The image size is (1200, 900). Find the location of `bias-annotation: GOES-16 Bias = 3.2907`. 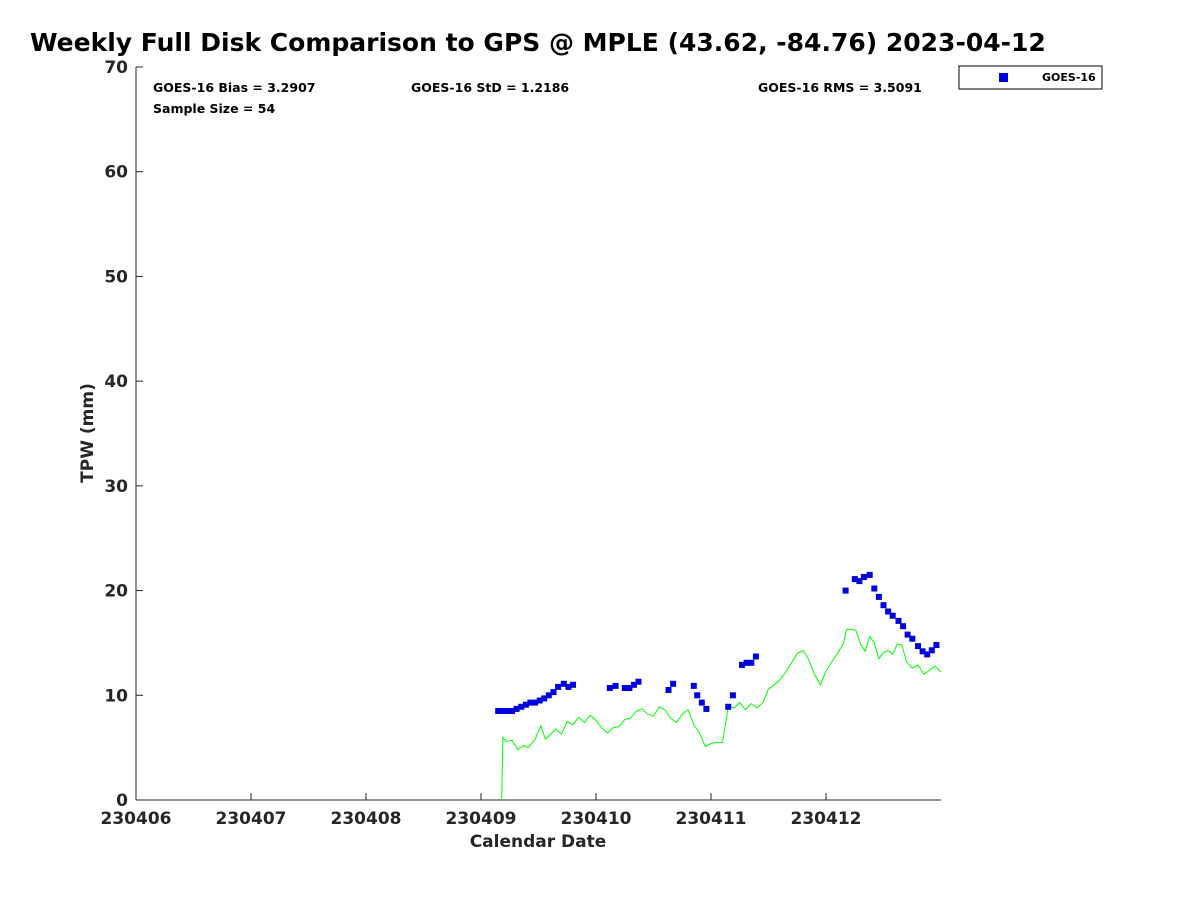

bias-annotation: GOES-16 Bias = 3.2907 is located at coordinates (234, 87).